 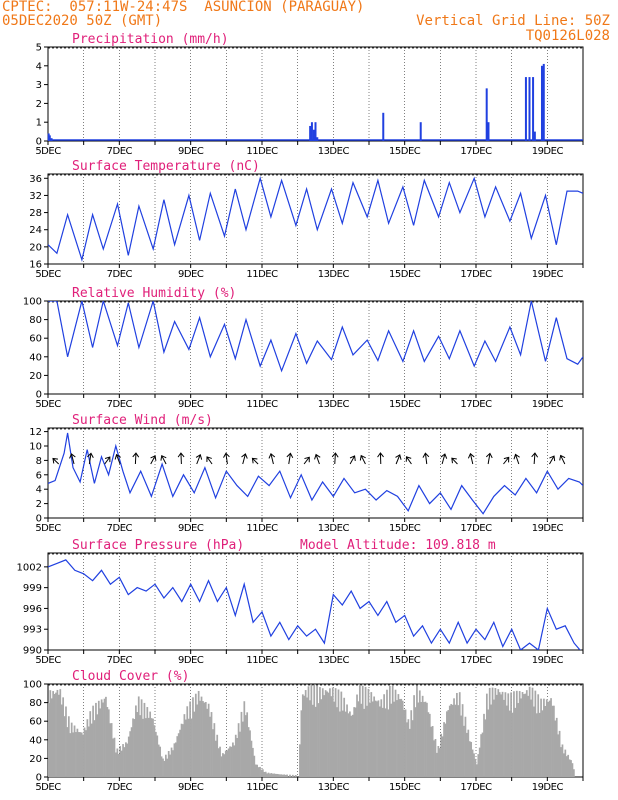 What do you see at coordinates (315, 473) in the screenshot?
I see `panel-frame` at bounding box center [315, 473].